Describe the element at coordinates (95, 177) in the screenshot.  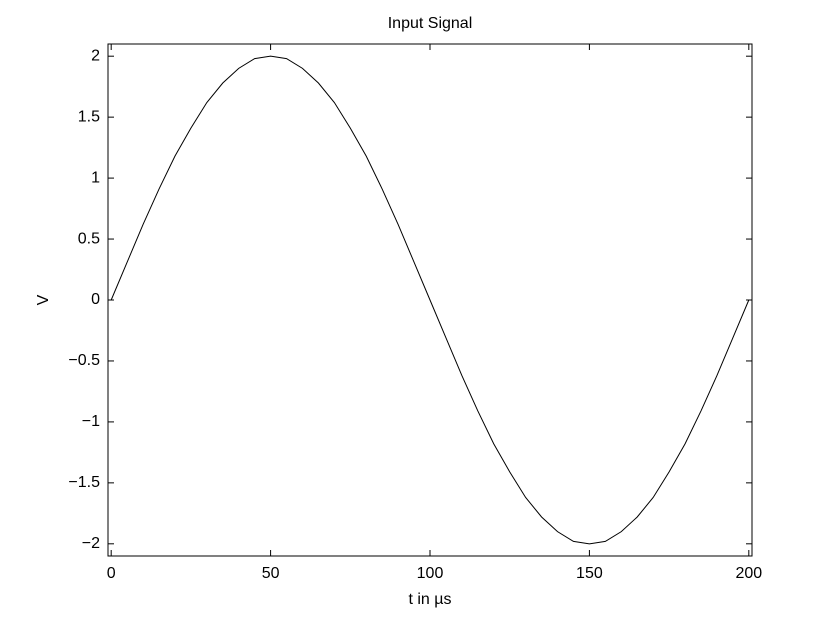
I see `y-tick-label: 1` at that location.